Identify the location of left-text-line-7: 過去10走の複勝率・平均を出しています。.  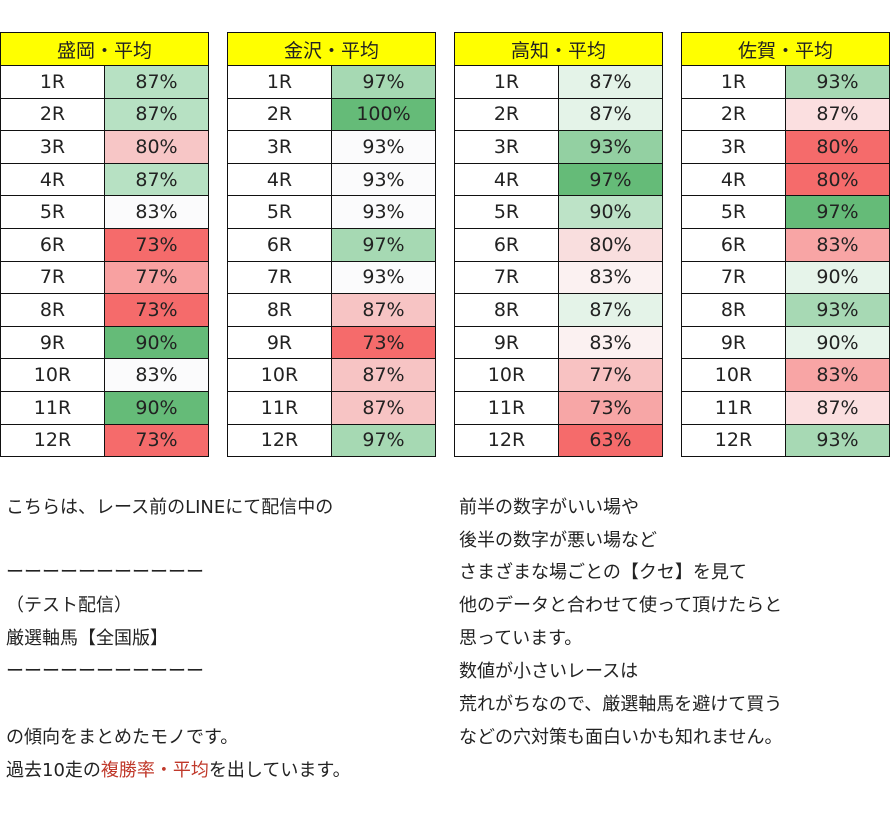
(178, 771).